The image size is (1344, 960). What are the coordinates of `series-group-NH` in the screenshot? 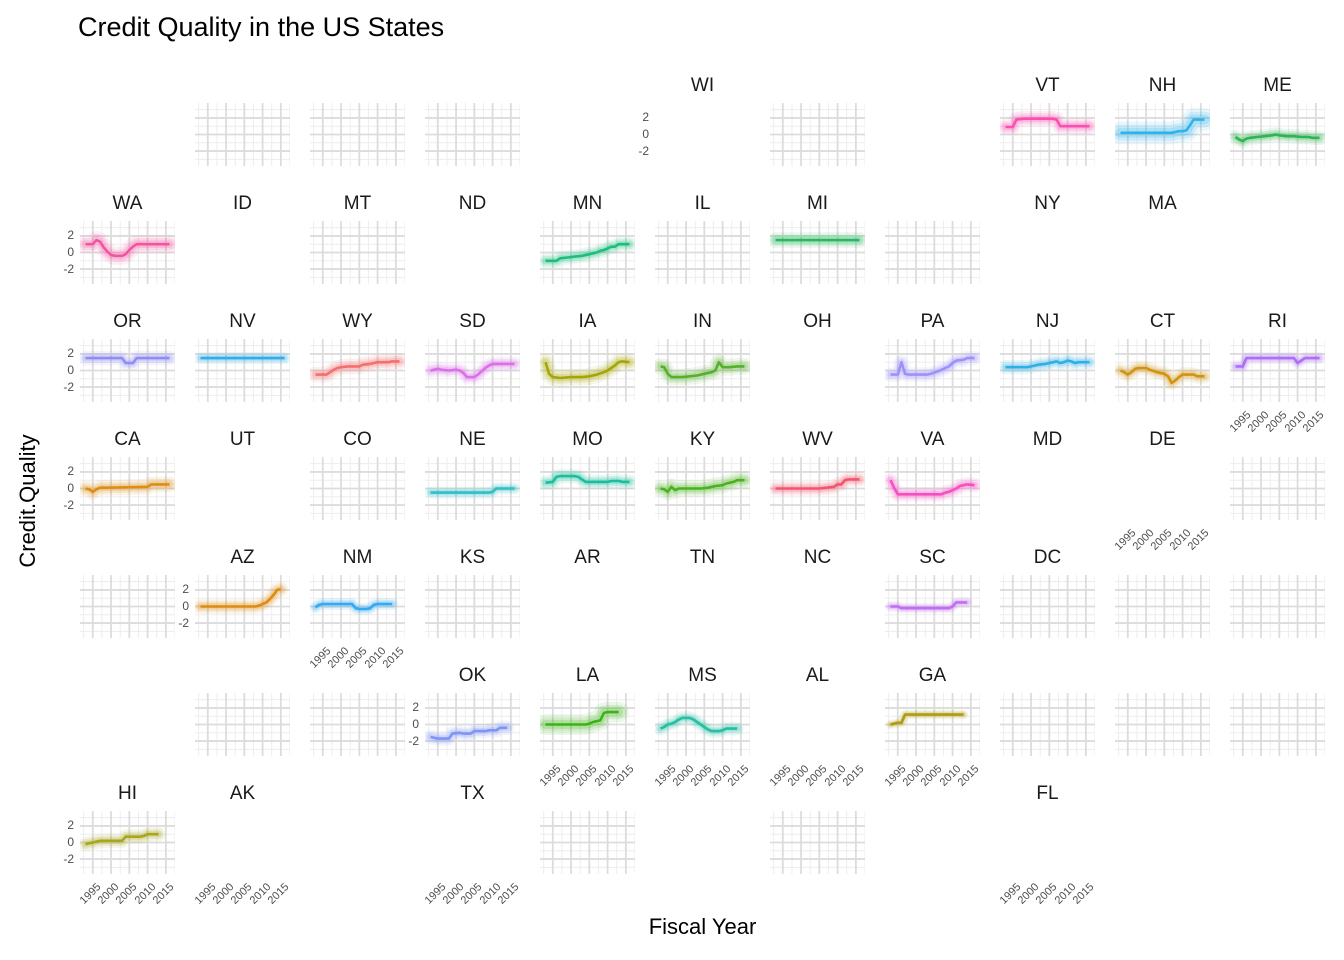 It's located at (1162, 126).